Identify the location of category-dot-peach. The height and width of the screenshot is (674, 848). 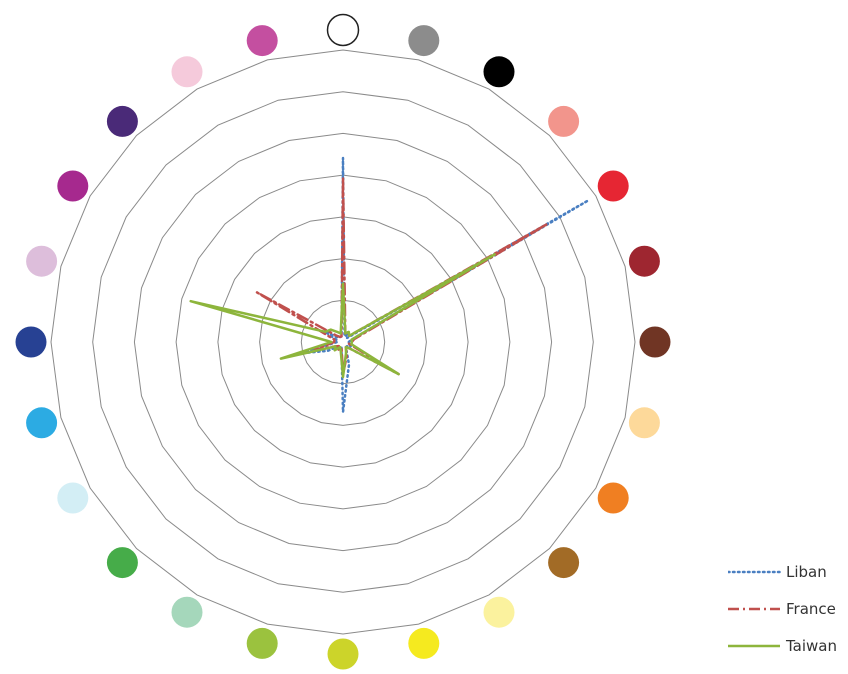
(644, 423).